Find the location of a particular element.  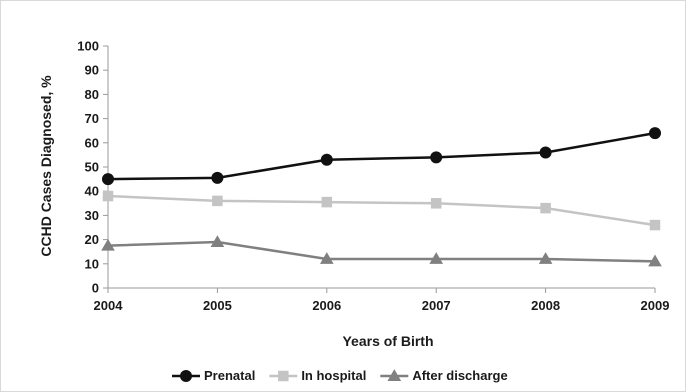

series-prenatal is located at coordinates (381, 156).